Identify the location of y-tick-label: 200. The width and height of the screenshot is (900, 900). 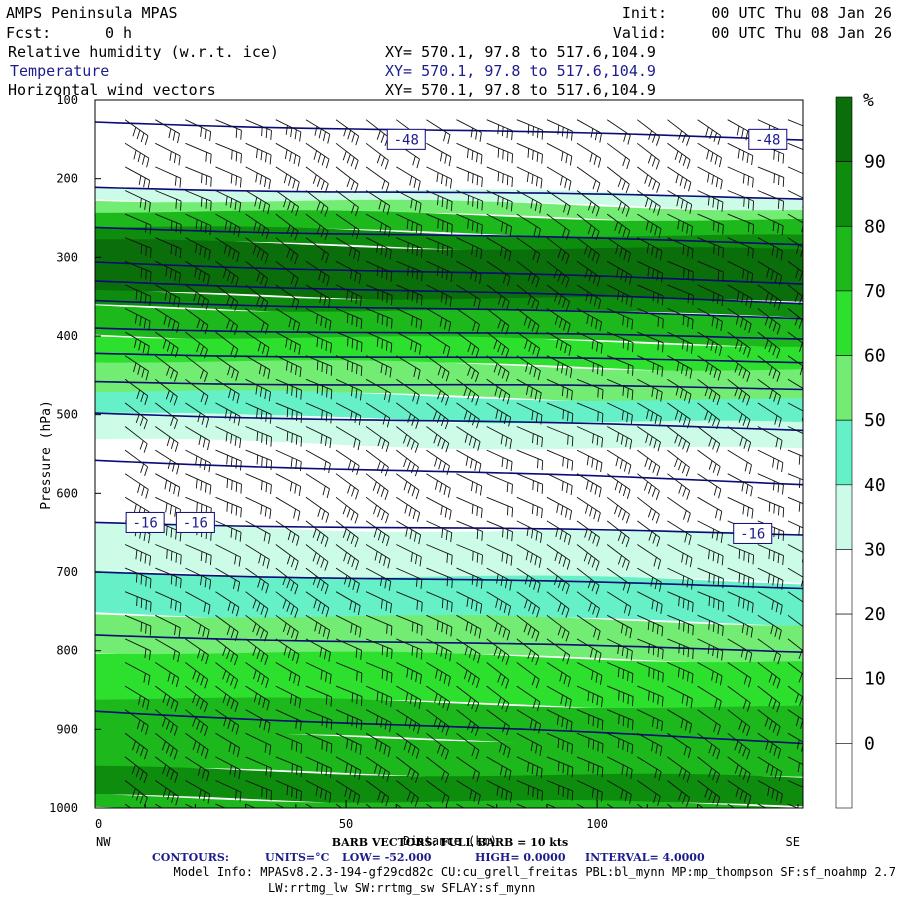
(67, 179).